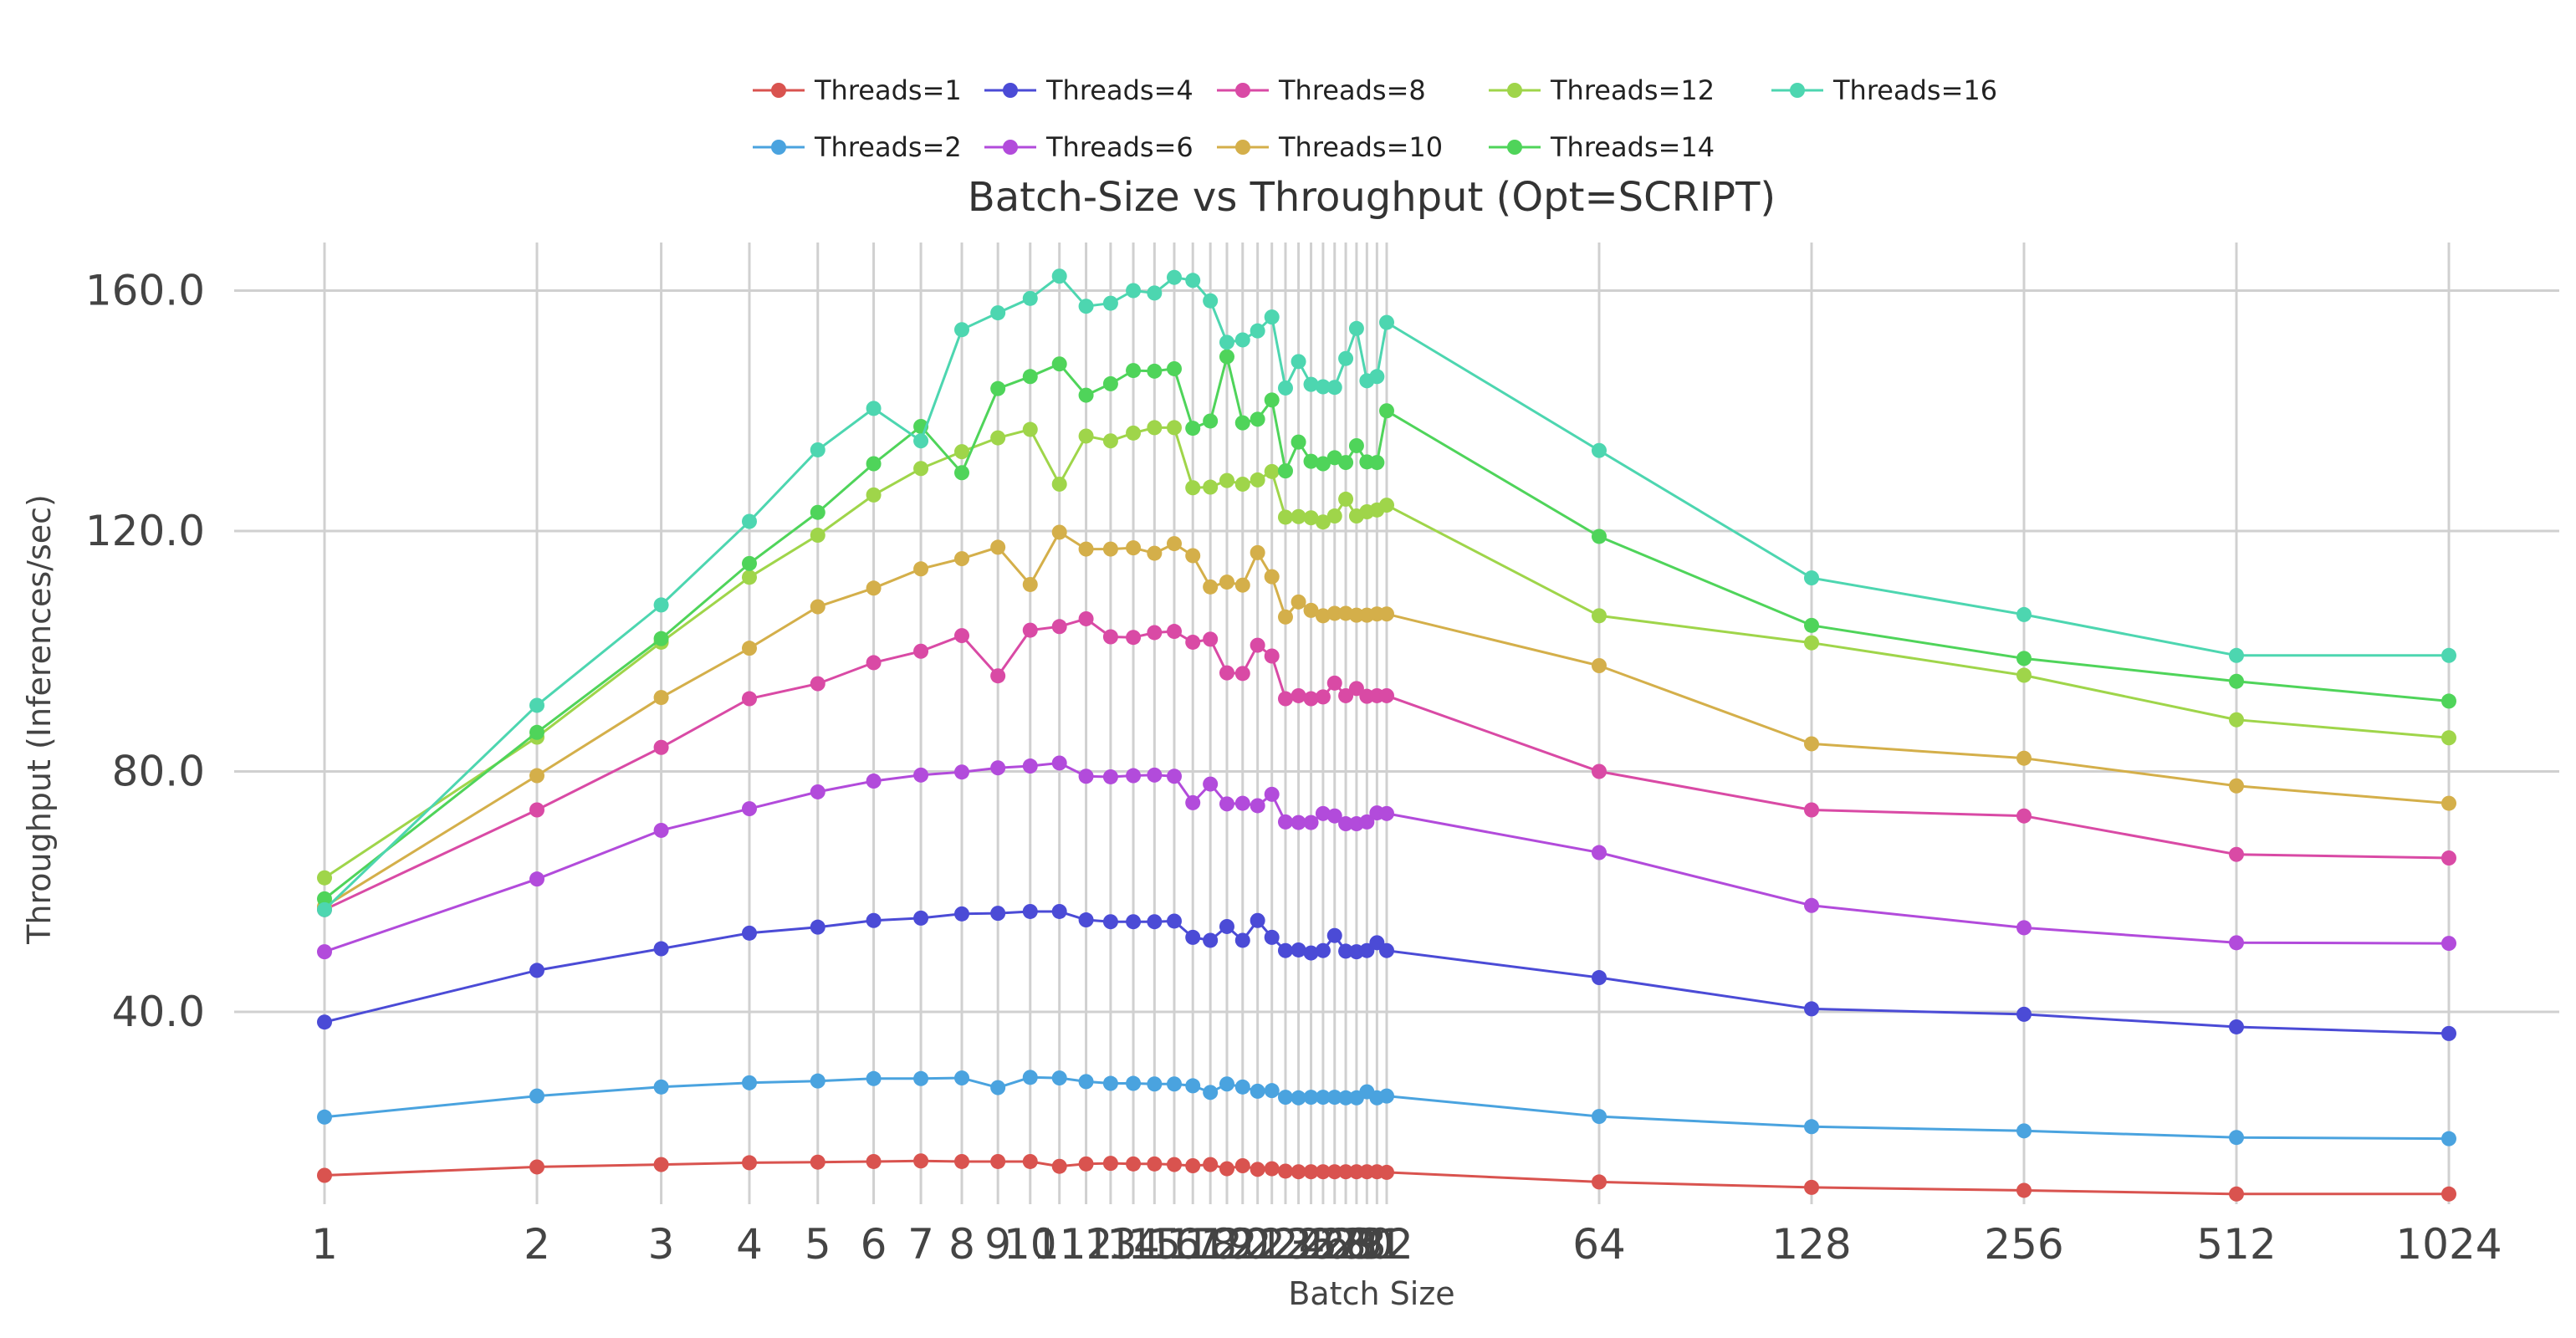 This screenshot has width=2576, height=1338. Describe the element at coordinates (1352, 90) in the screenshot. I see `legend-label: Threads=8` at that location.